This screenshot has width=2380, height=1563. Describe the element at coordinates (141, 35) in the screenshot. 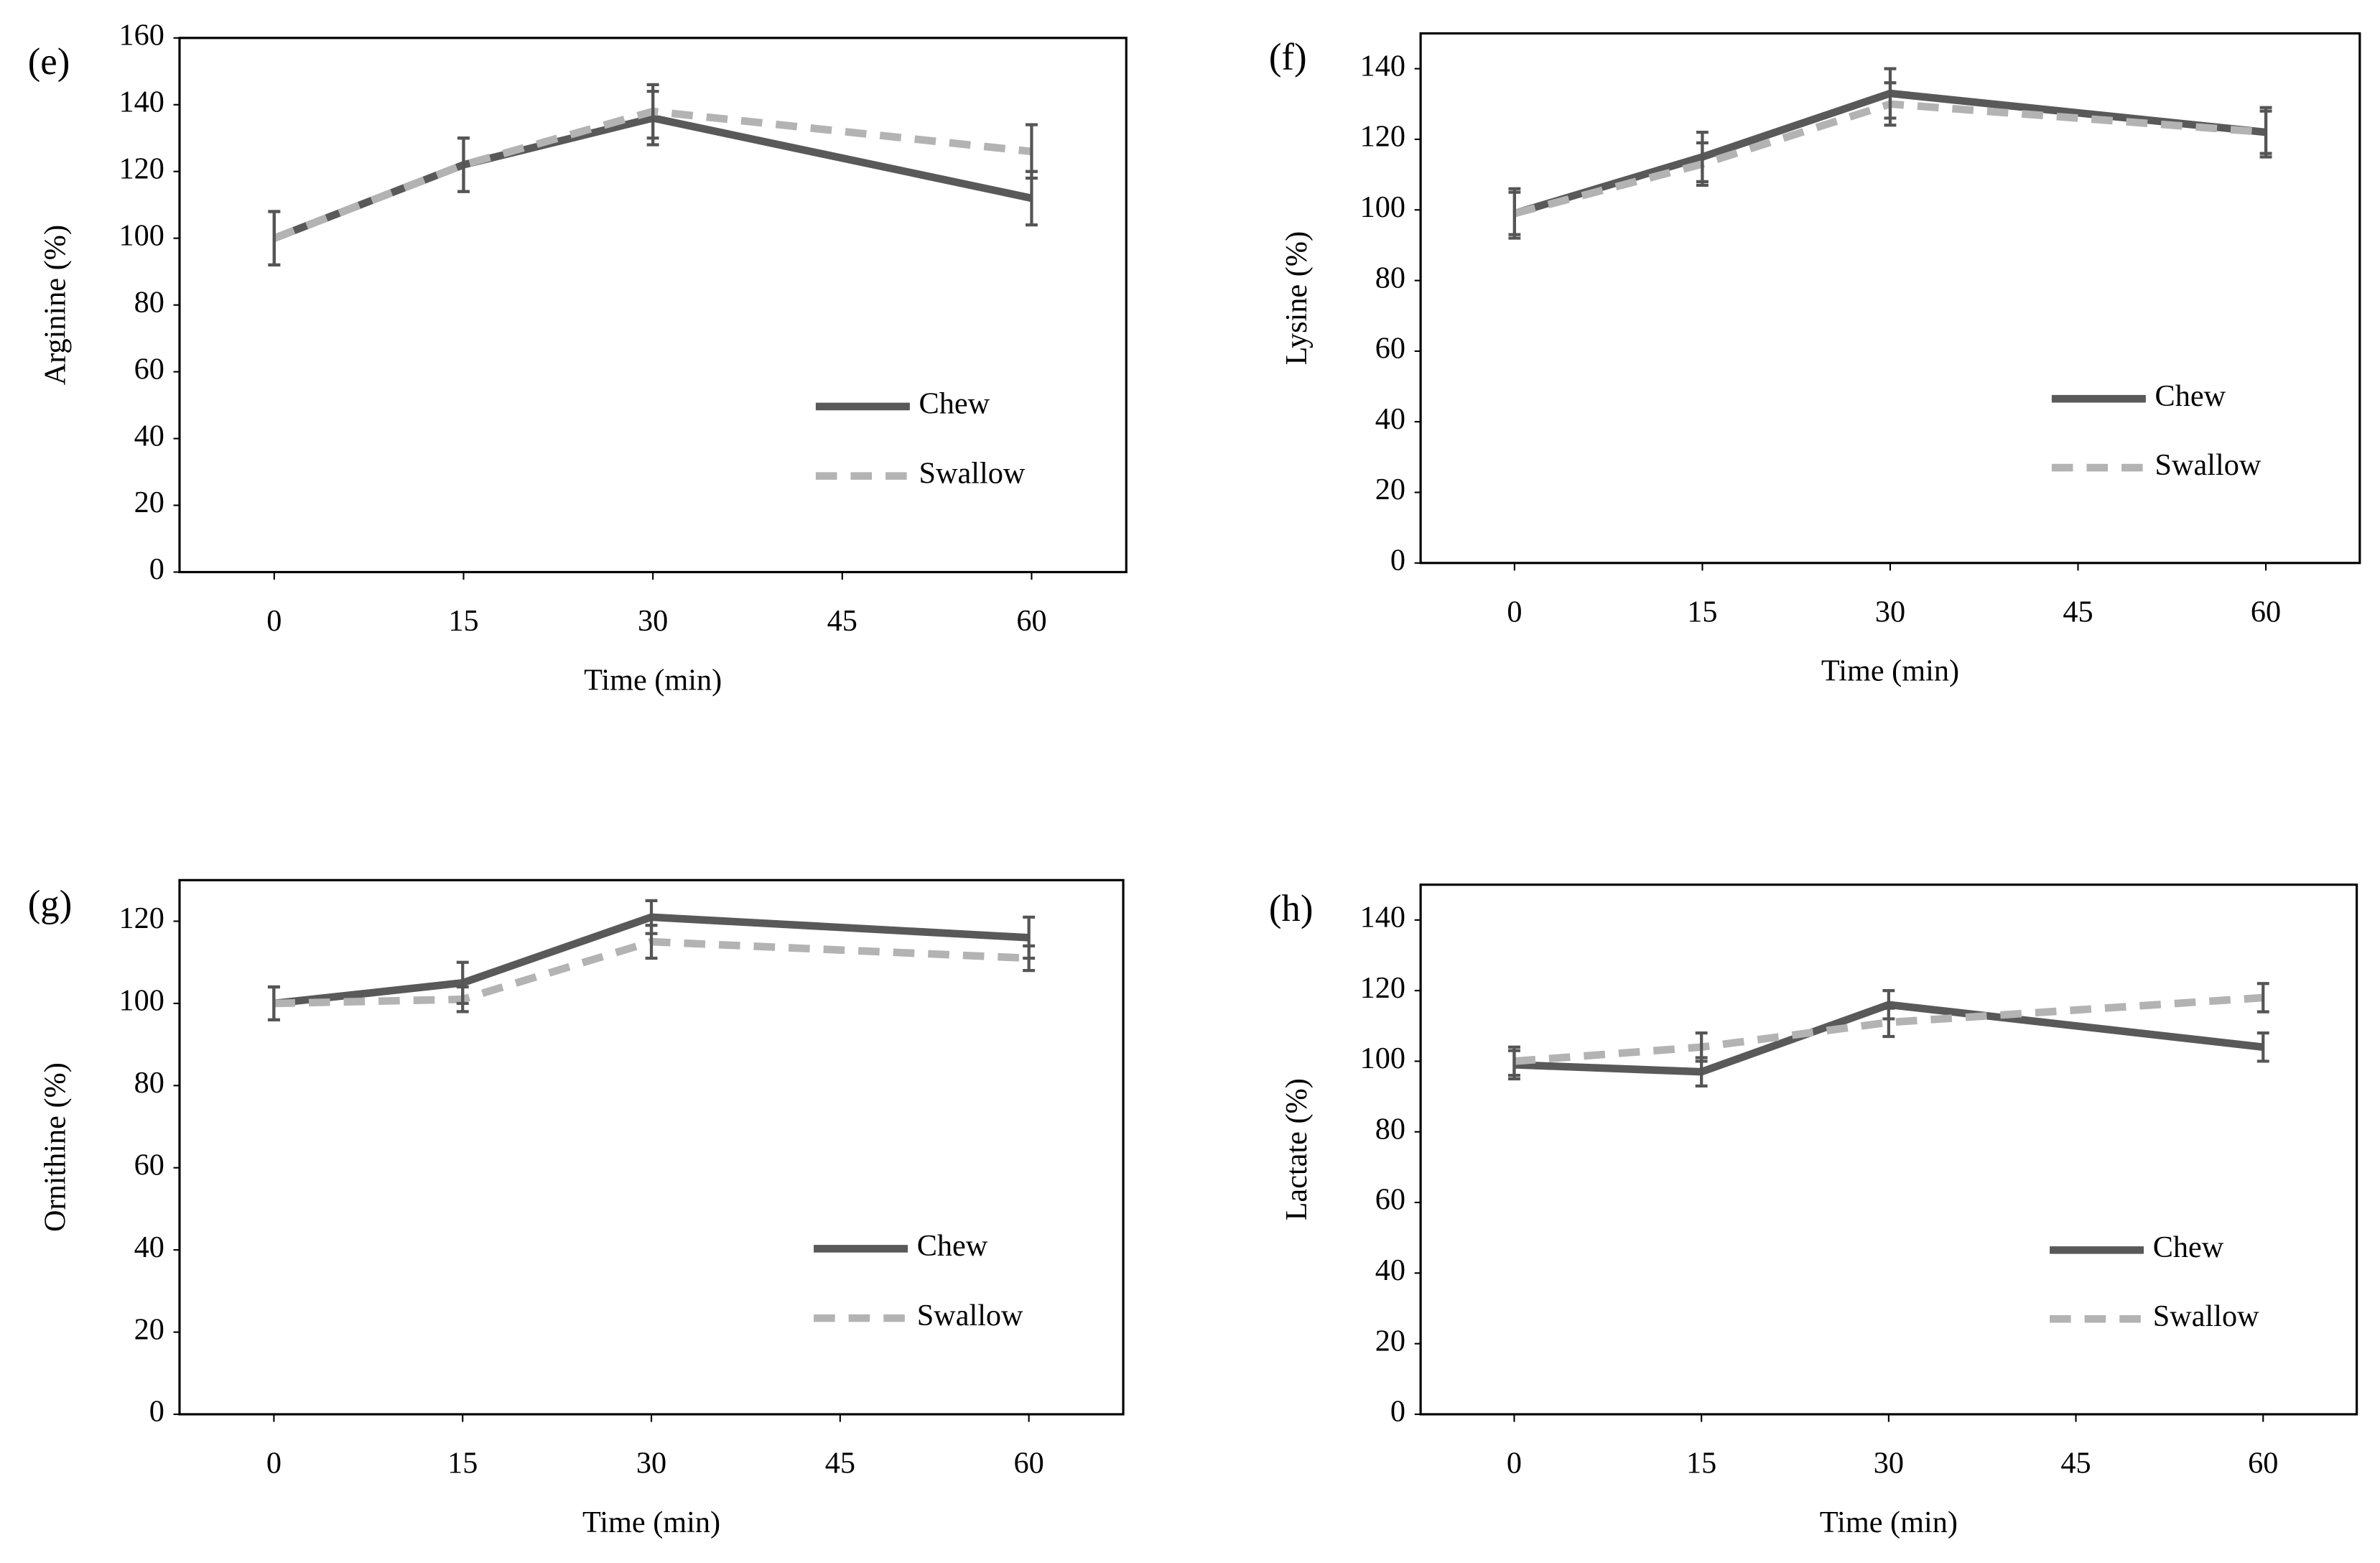

I see `y-tick-label: 160` at that location.